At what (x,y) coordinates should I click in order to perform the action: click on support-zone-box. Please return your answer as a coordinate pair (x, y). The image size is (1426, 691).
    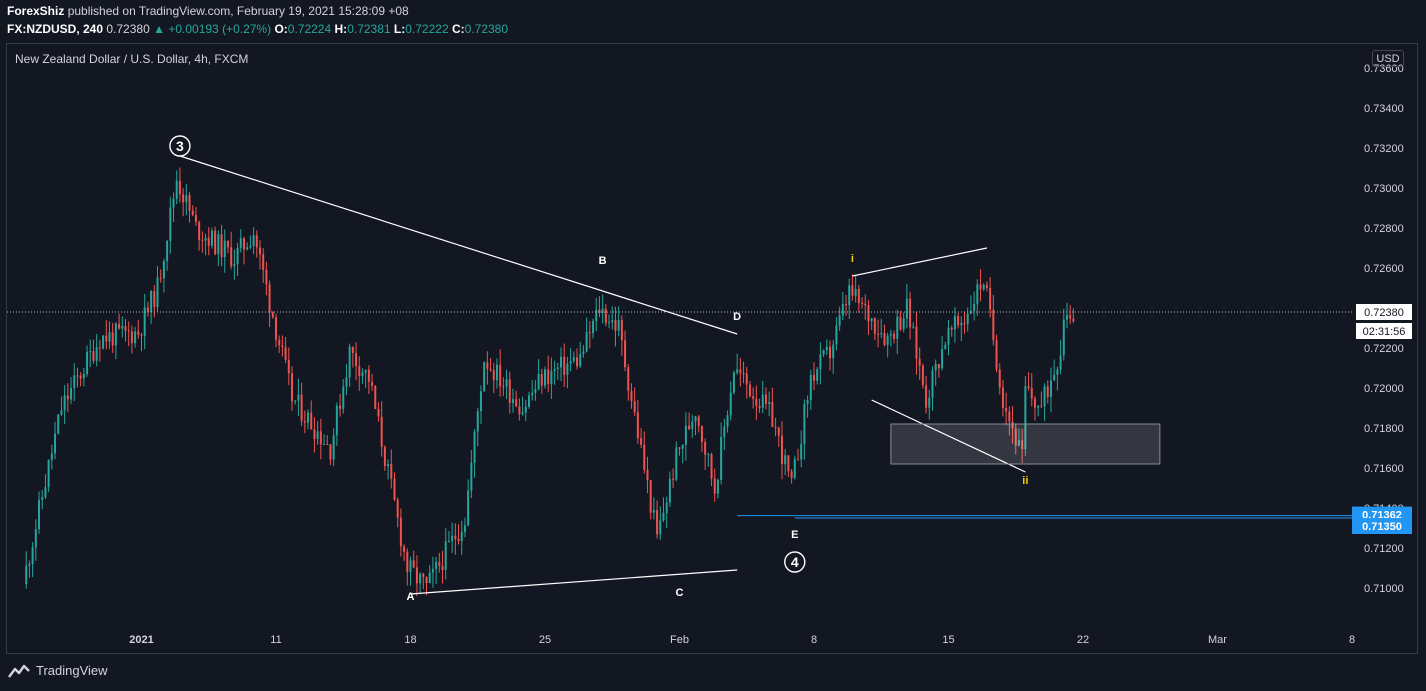
    Looking at the image, I should click on (1025, 444).